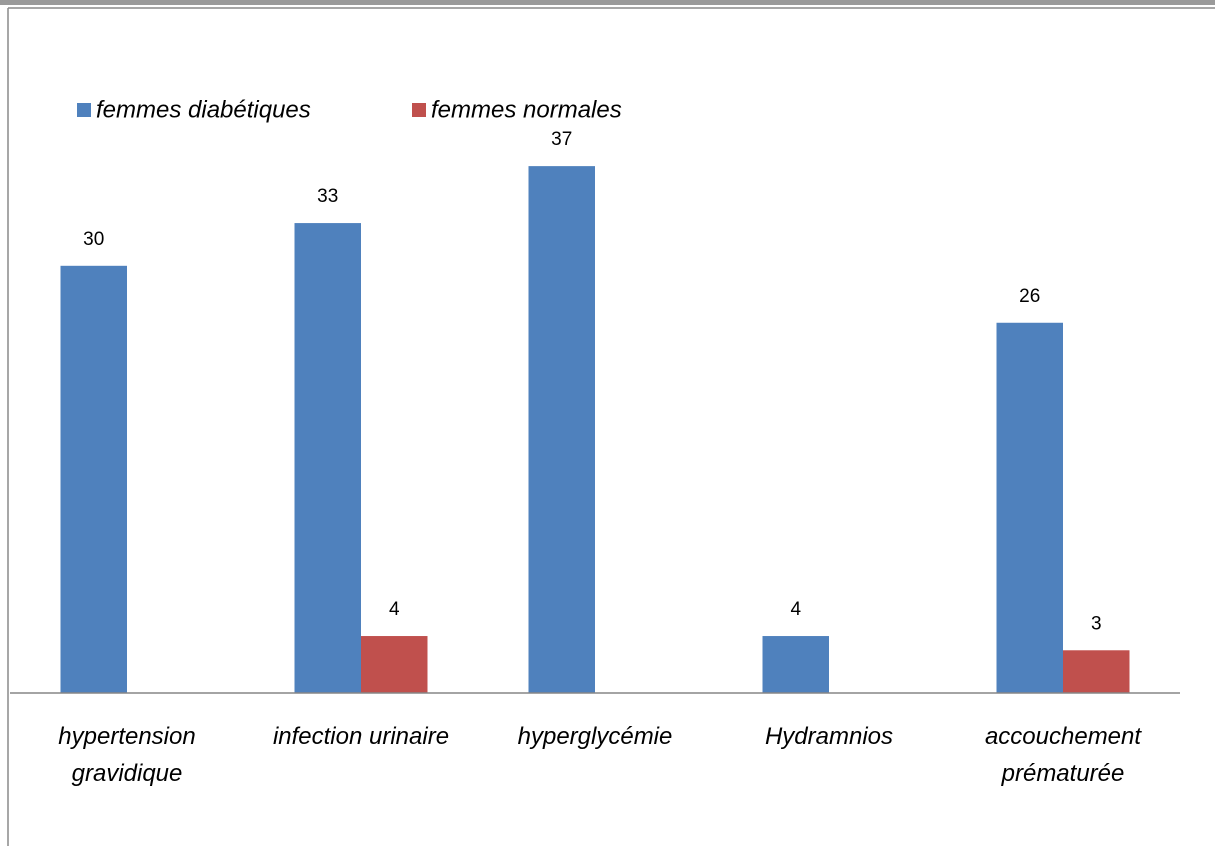 The image size is (1215, 846). I want to click on x-tick-label: hyperglycémie, so click(595, 736).